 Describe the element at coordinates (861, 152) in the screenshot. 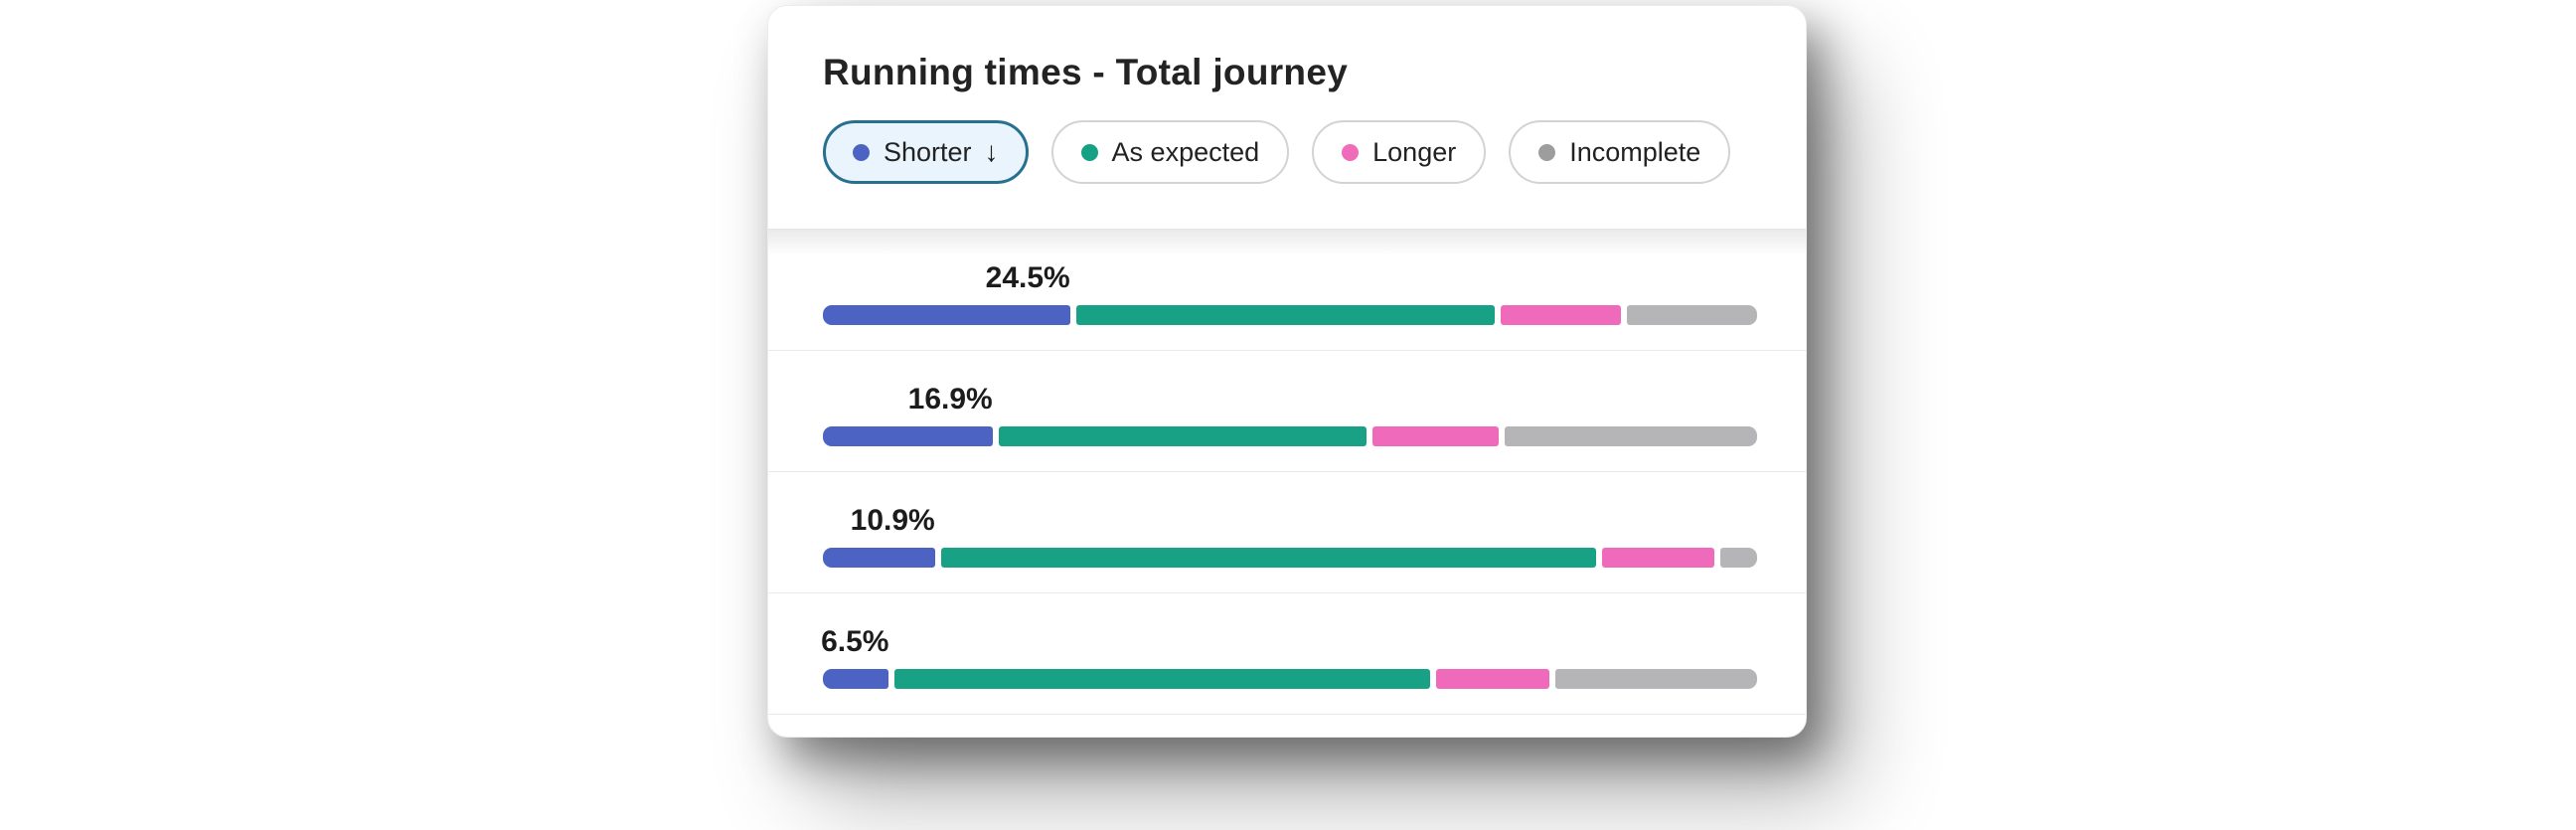

I see `legend-dot-shorter-icon` at that location.